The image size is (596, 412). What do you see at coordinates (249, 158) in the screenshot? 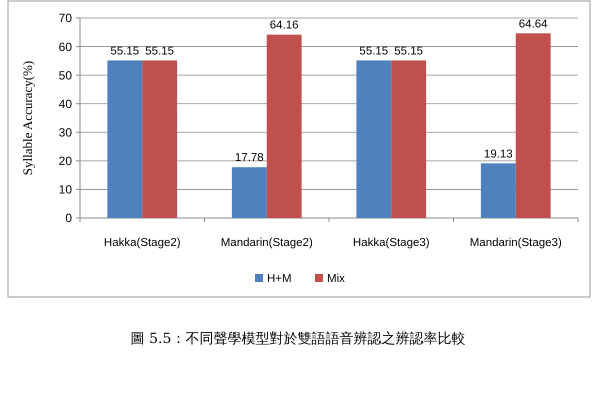
I see `data-label: 17.78` at bounding box center [249, 158].